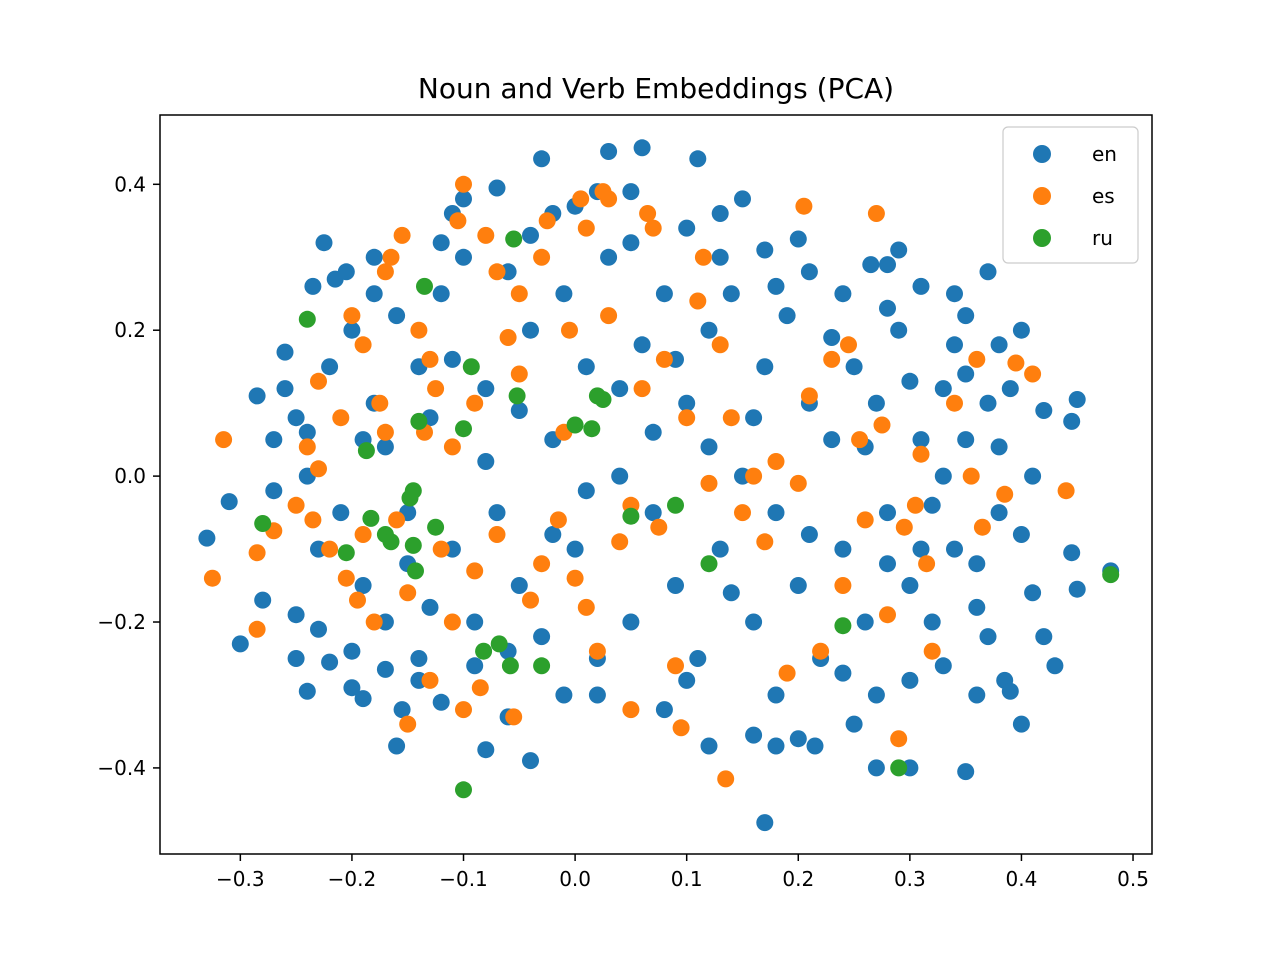  I want to click on y-tick-label: 0.2, so click(130, 330).